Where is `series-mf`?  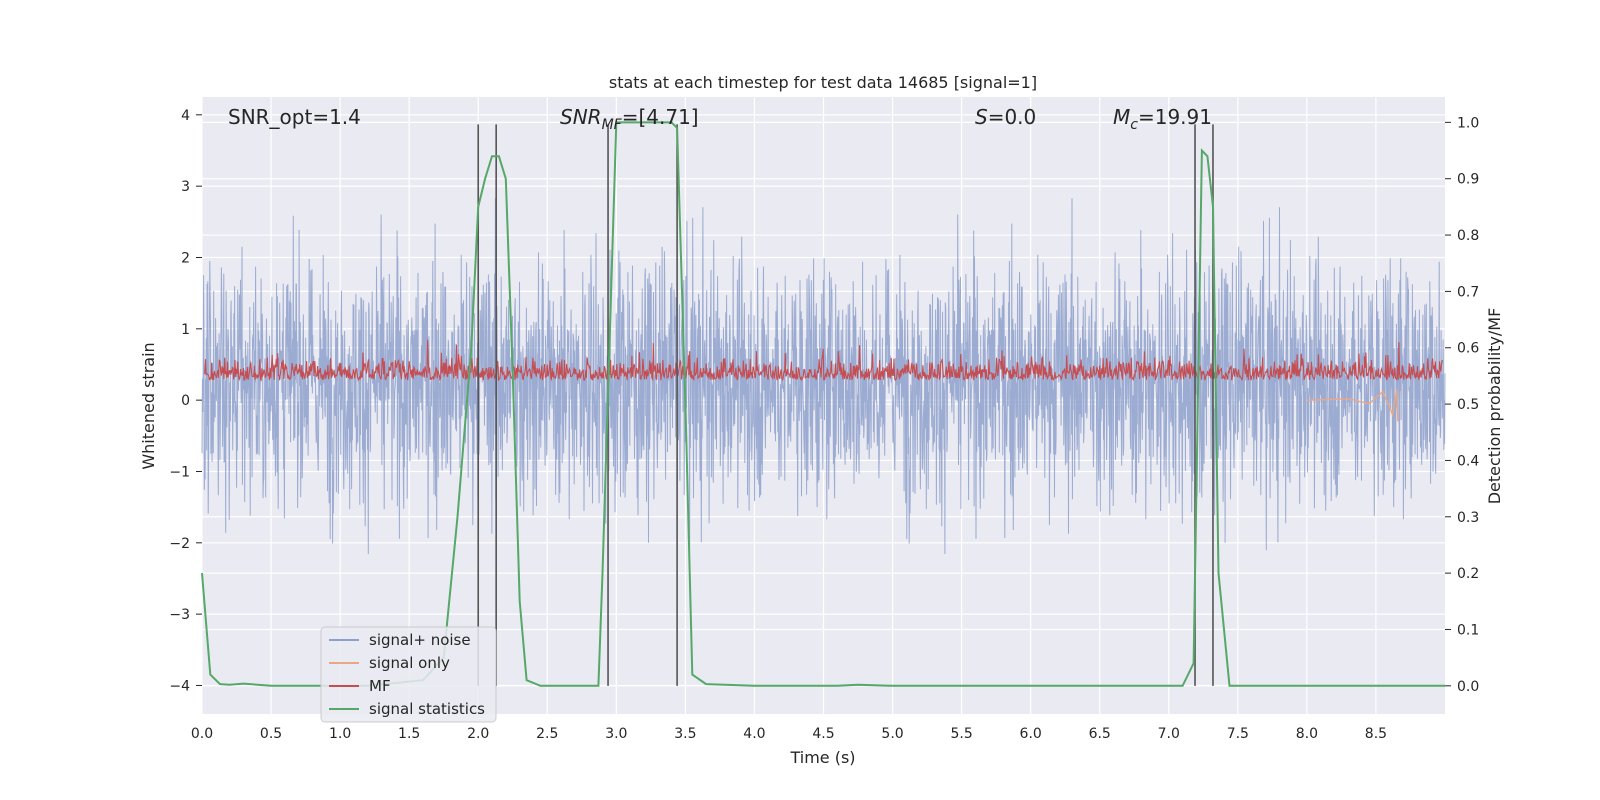 series-mf is located at coordinates (823, 360).